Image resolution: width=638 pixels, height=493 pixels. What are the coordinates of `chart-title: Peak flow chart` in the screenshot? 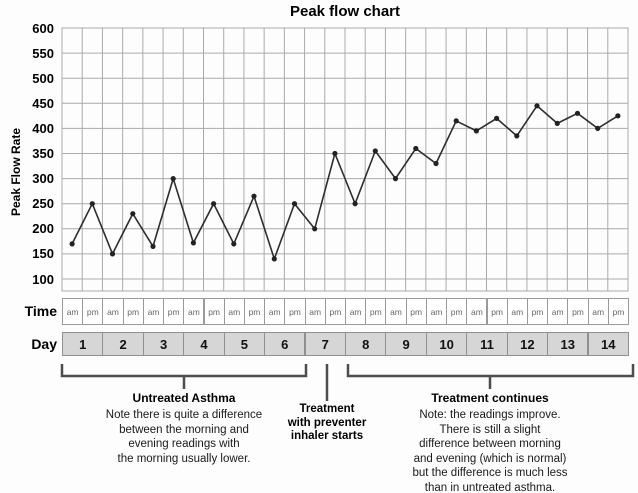 It's located at (345, 11).